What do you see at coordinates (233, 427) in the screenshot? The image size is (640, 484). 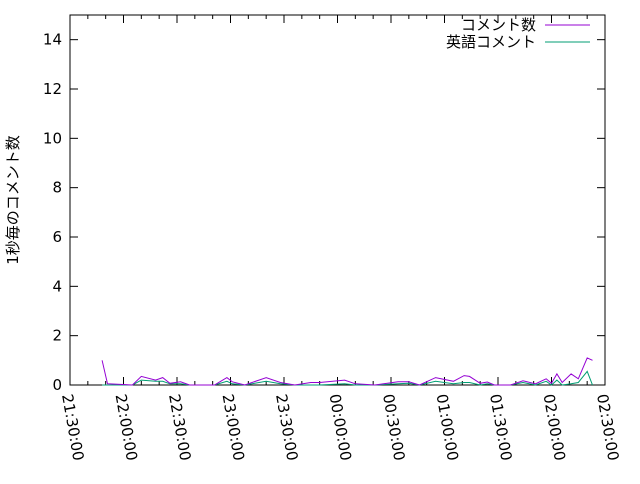 I see `x-tick-label: 23:00:00` at bounding box center [233, 427].